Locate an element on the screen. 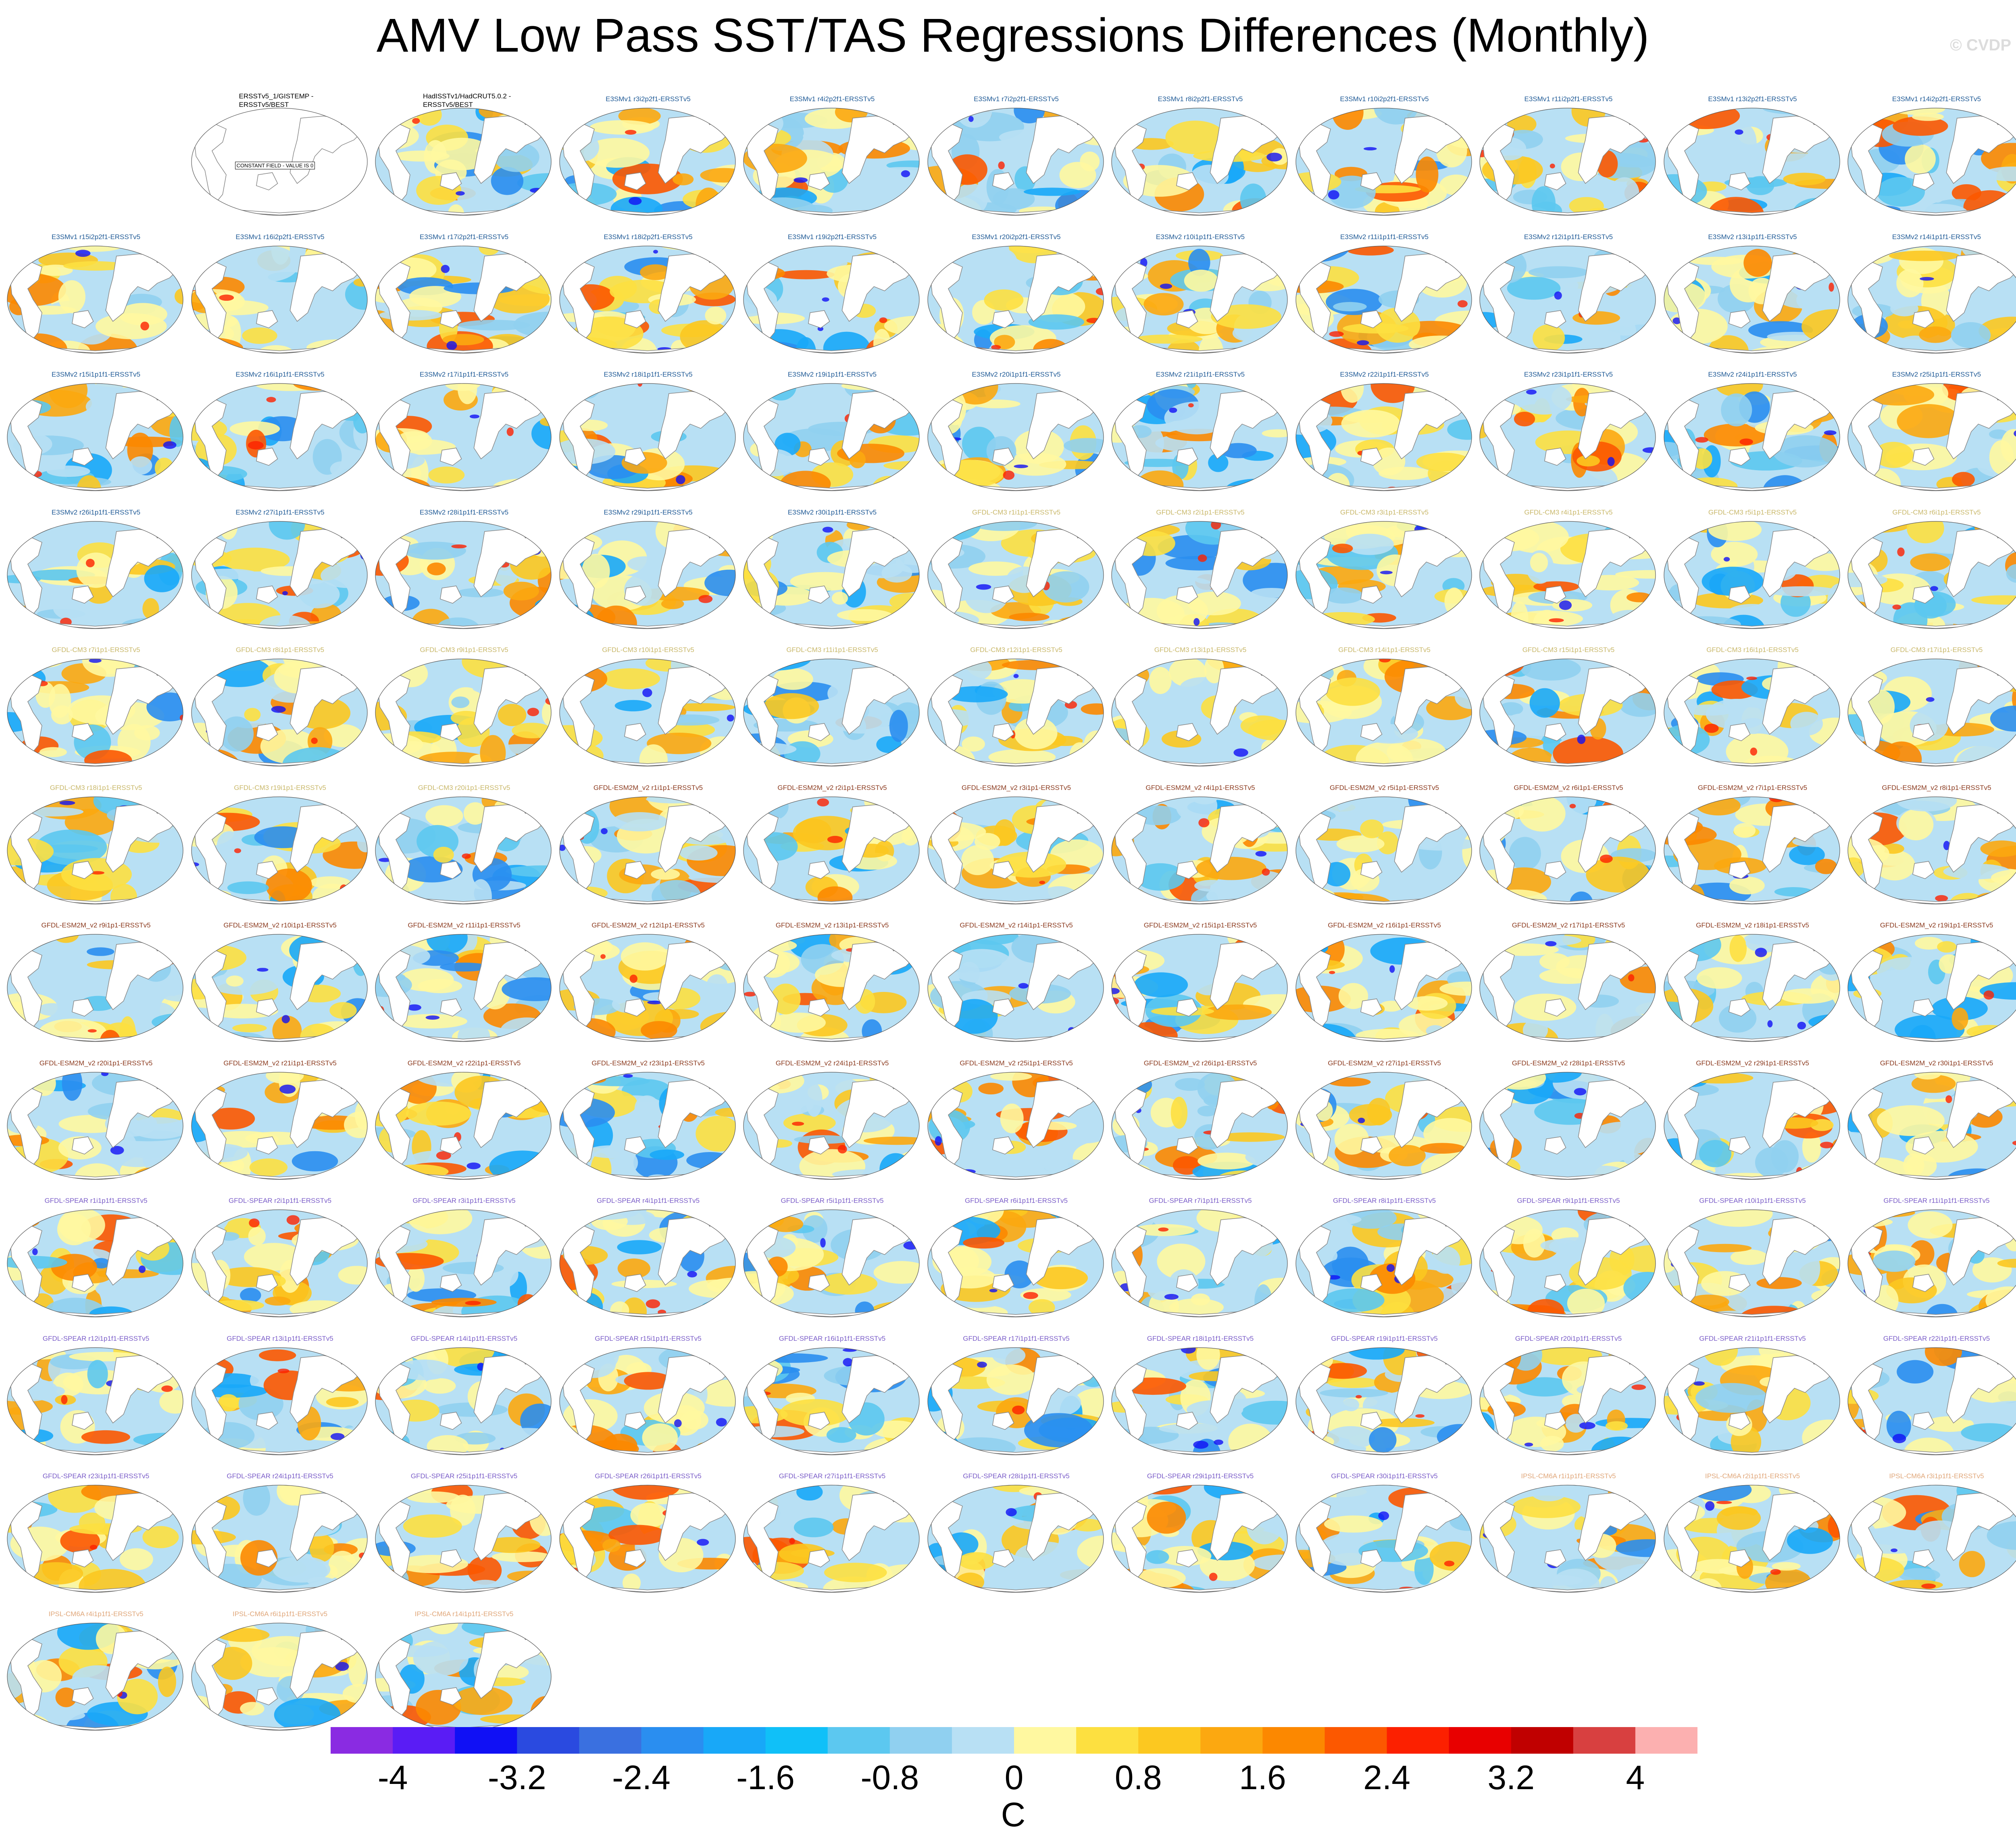 This screenshot has height=1844, width=2016. panel-label: GFDL-SPEAR r28i1p1f1-ERSSTv5 is located at coordinates (1017, 1476).